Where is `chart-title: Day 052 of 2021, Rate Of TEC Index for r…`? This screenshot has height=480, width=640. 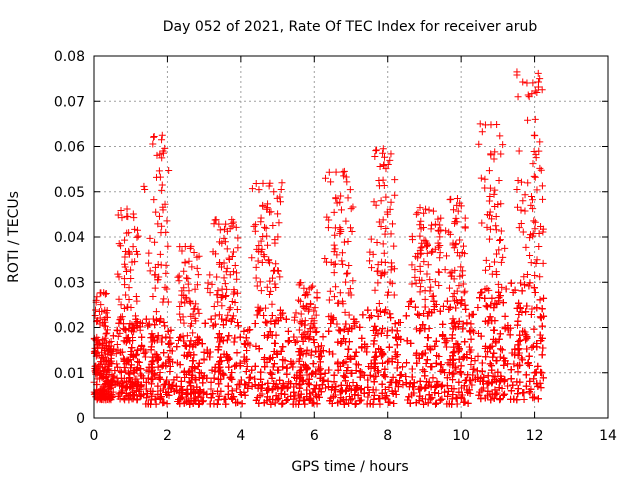 chart-title: Day 052 of 2021, Rate Of TEC Index for r… is located at coordinates (350, 27).